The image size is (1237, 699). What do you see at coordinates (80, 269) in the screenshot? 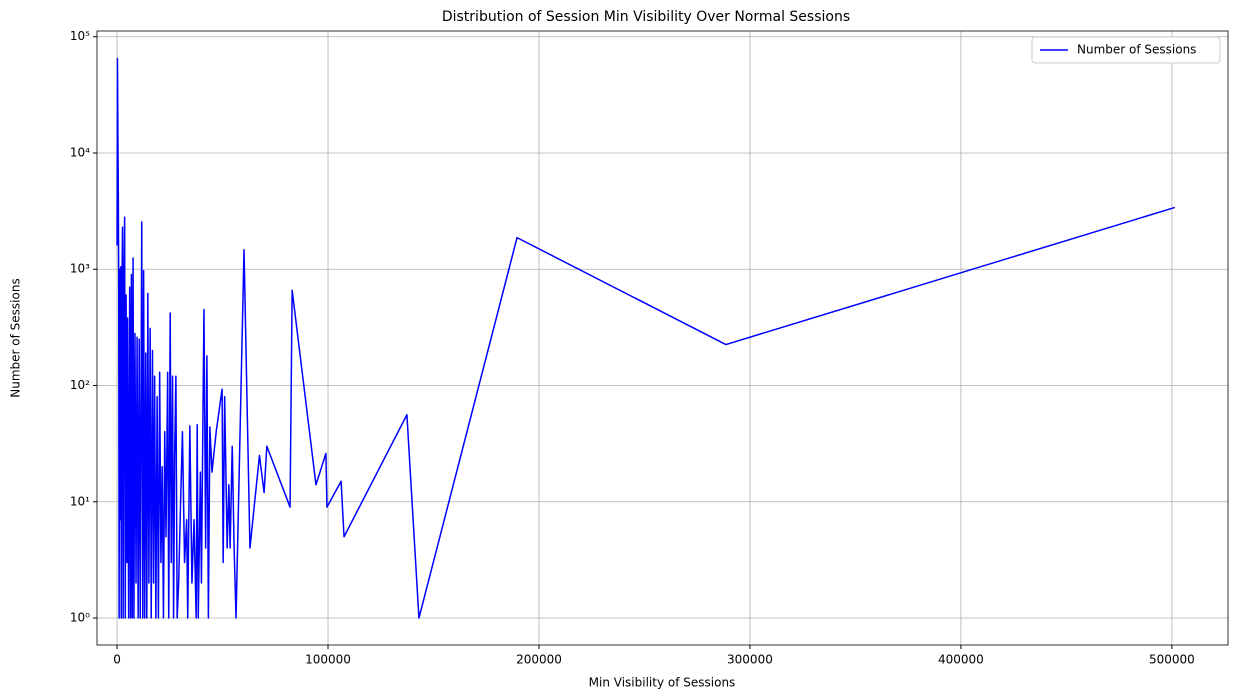
I see `y-tick-label: 10³` at bounding box center [80, 269].